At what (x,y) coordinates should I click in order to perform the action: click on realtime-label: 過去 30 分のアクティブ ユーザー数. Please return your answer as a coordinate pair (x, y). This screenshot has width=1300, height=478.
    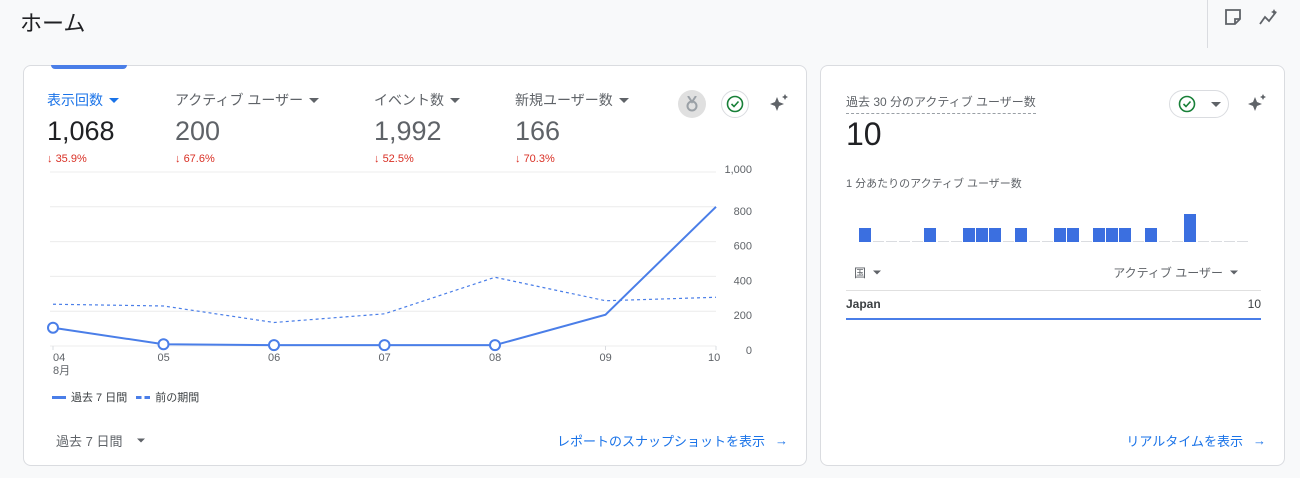
    Looking at the image, I should click on (941, 103).